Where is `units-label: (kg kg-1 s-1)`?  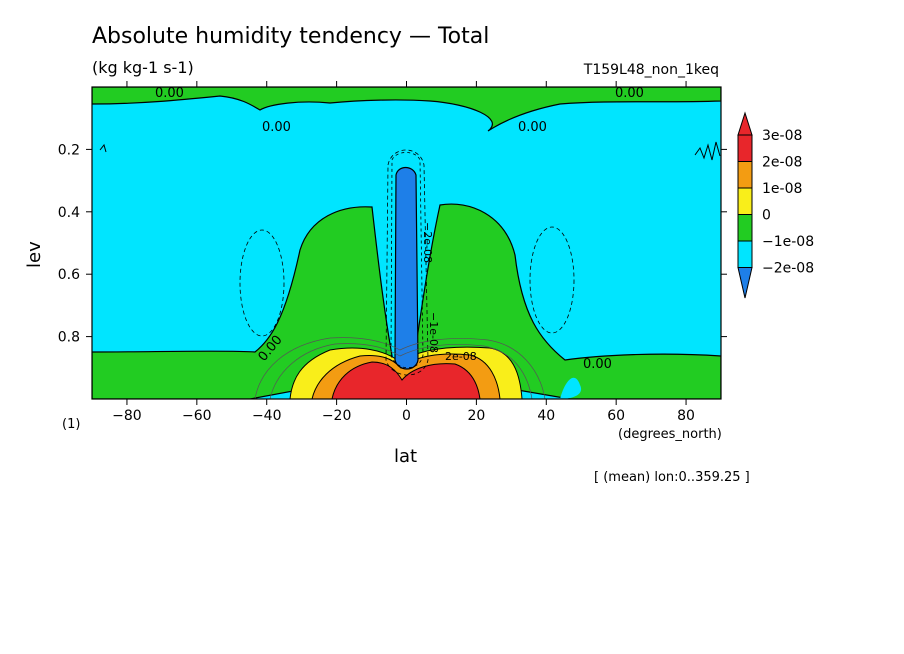 units-label: (kg kg-1 s-1) is located at coordinates (143, 67).